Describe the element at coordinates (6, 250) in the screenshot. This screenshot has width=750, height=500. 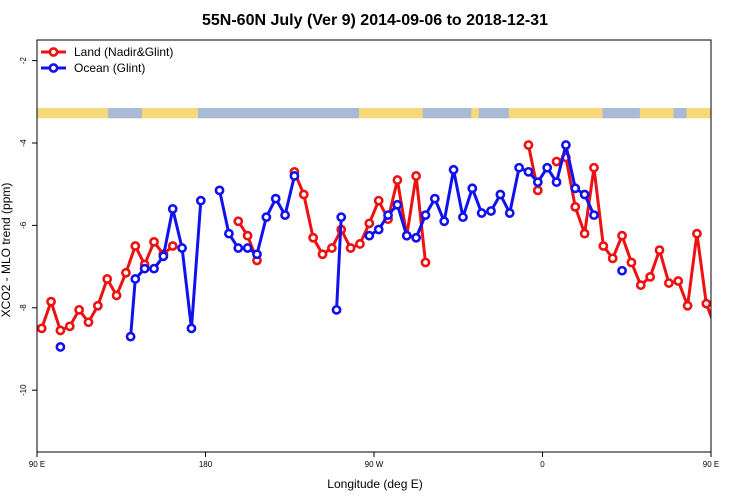
I see `y-axis-label: XCO2 - MLO trend (ppm)` at that location.